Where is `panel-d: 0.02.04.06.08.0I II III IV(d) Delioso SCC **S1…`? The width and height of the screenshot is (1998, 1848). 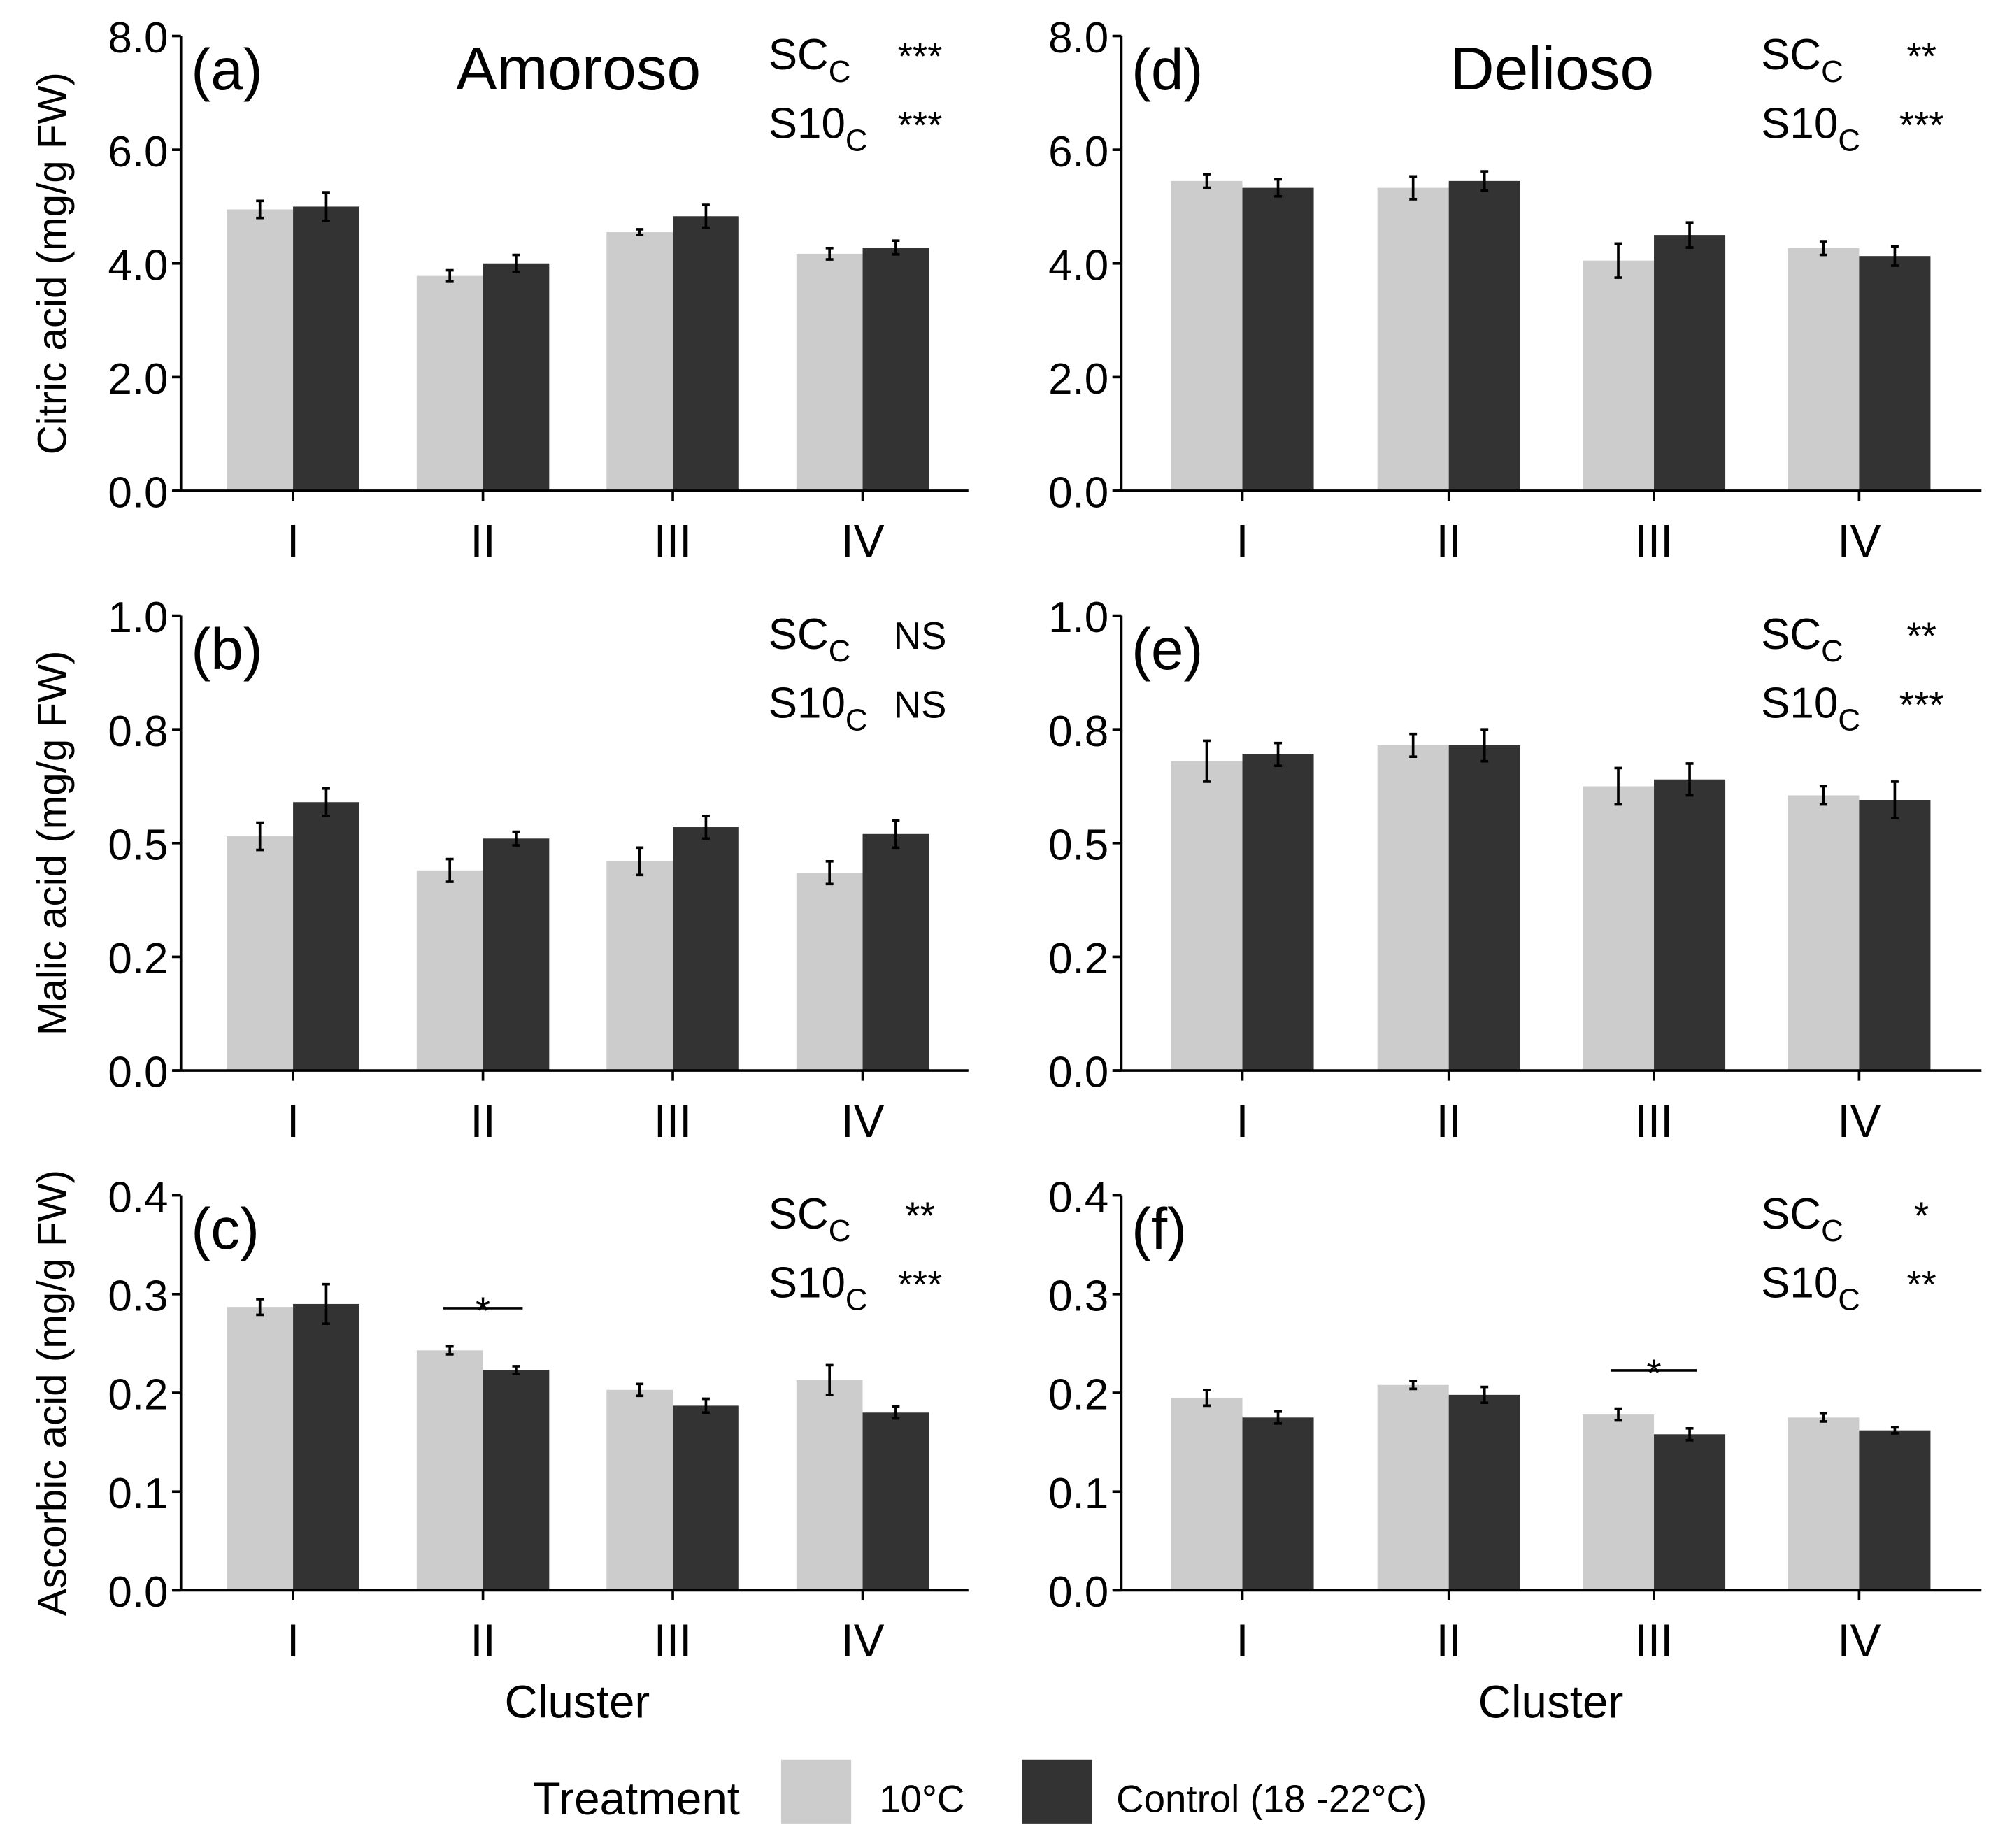
panel-d: 0.02.04.06.08.0I II III IV(d) Delioso SCC **S1… is located at coordinates (1515, 290).